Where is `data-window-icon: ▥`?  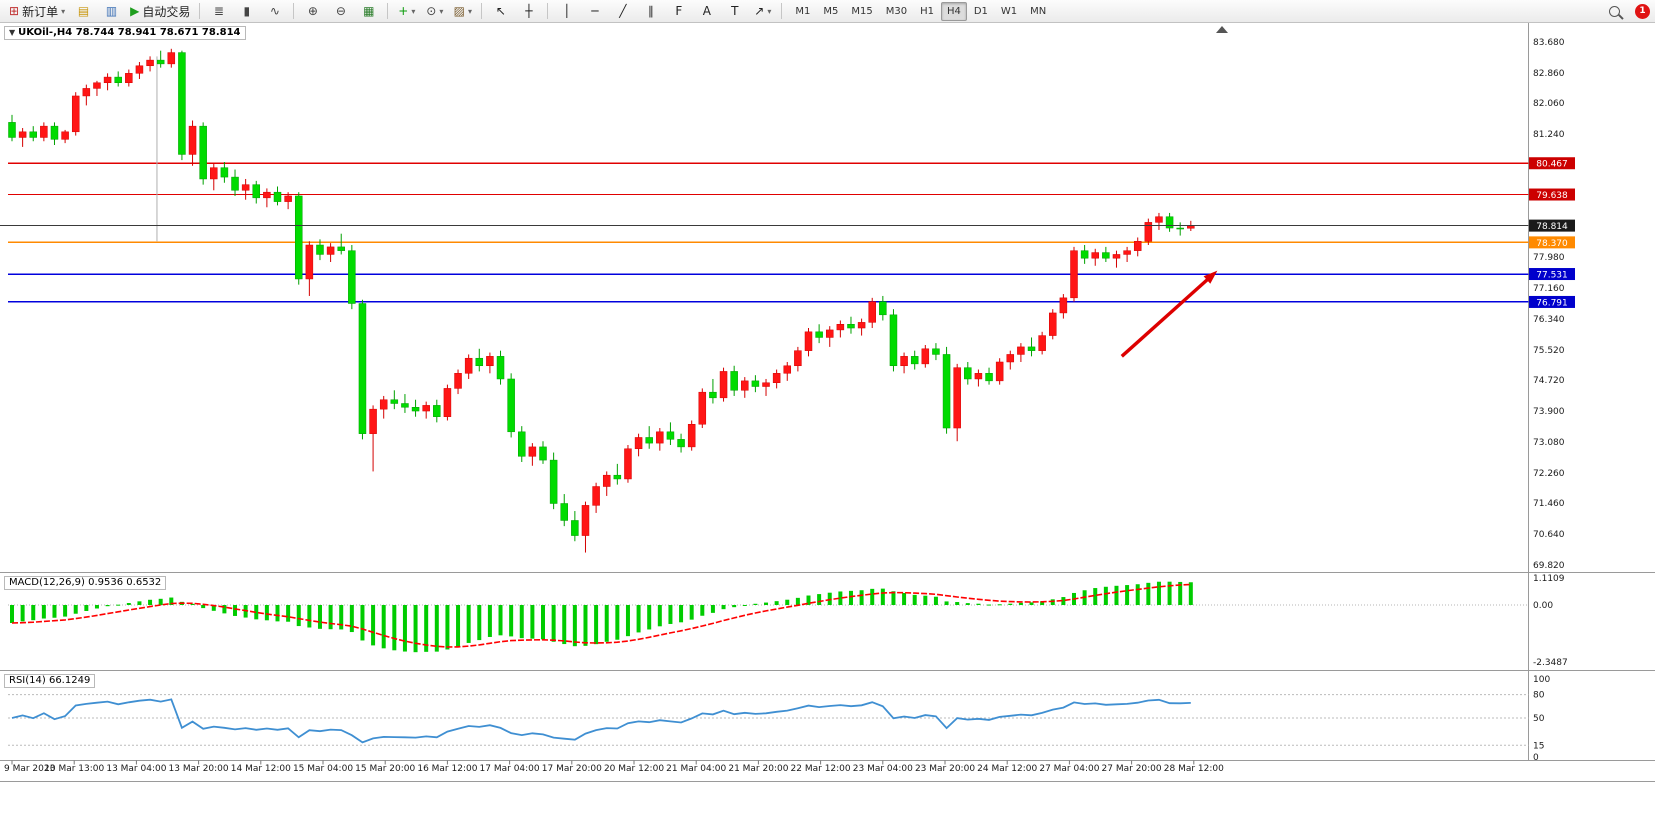
data-window-icon: ▥ is located at coordinates (111, 11).